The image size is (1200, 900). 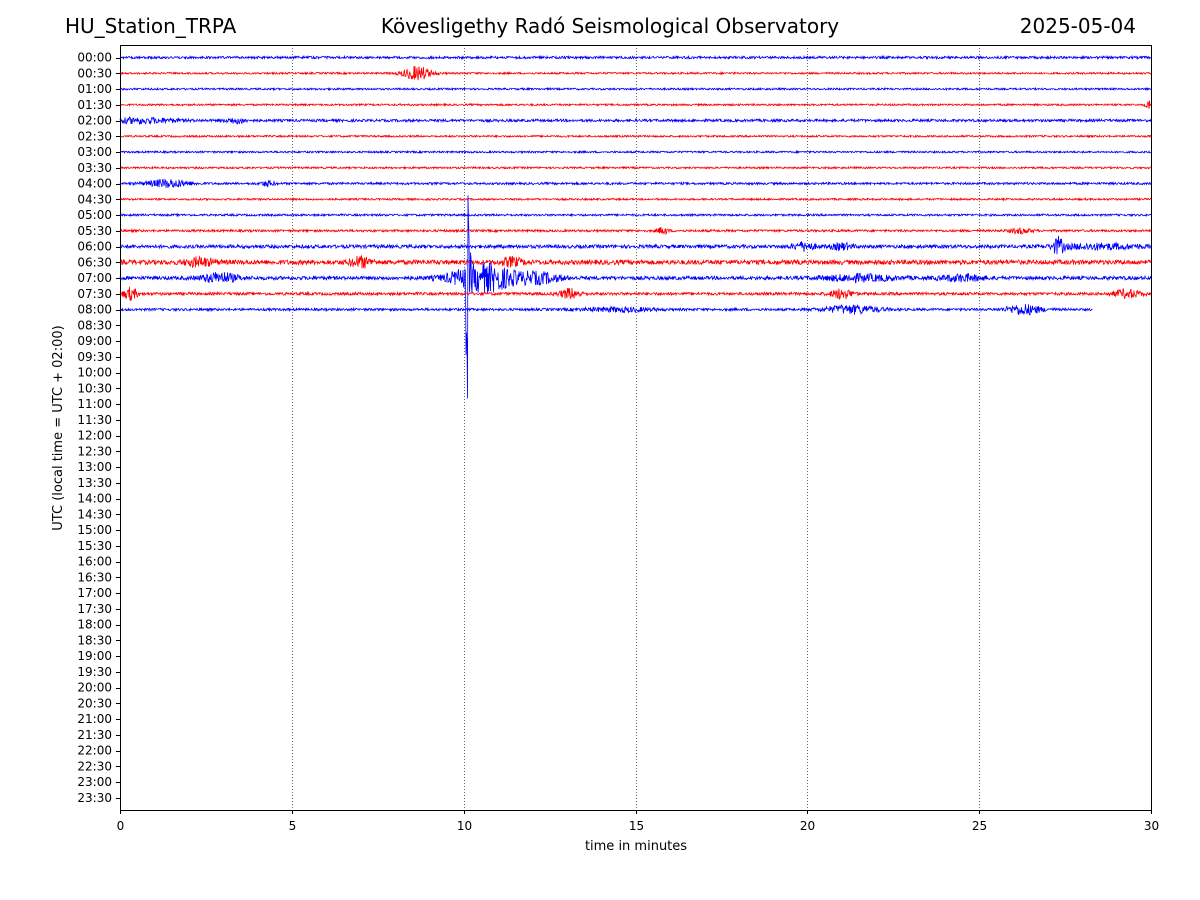 What do you see at coordinates (94, 341) in the screenshot?
I see `y-tick-label: 09:00` at bounding box center [94, 341].